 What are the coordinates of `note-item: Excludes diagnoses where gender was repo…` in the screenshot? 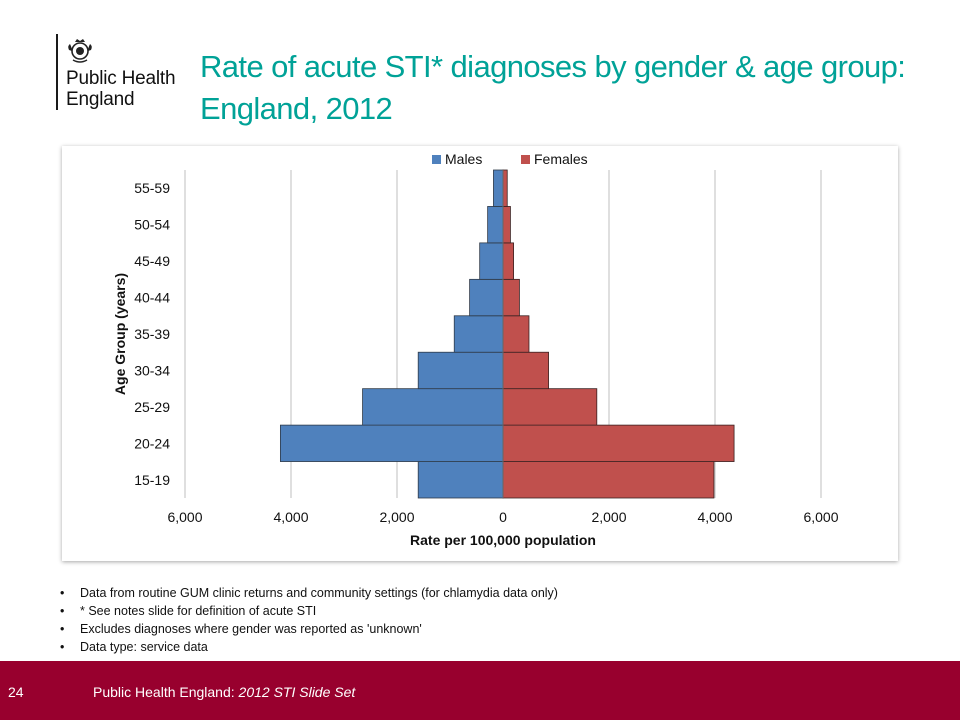 It's located at (308, 629).